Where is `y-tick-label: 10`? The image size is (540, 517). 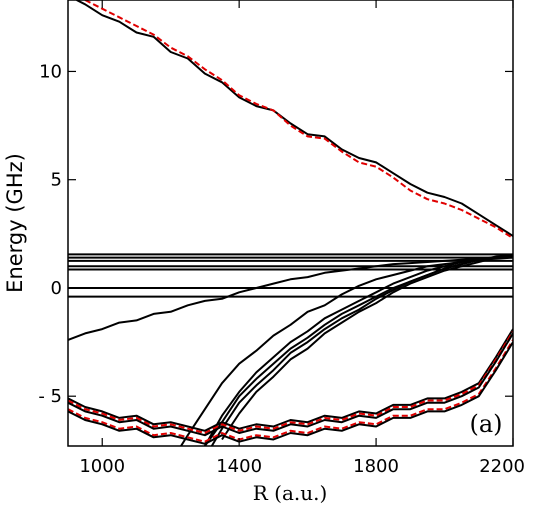
y-tick-label: 10 is located at coordinates (50, 71).